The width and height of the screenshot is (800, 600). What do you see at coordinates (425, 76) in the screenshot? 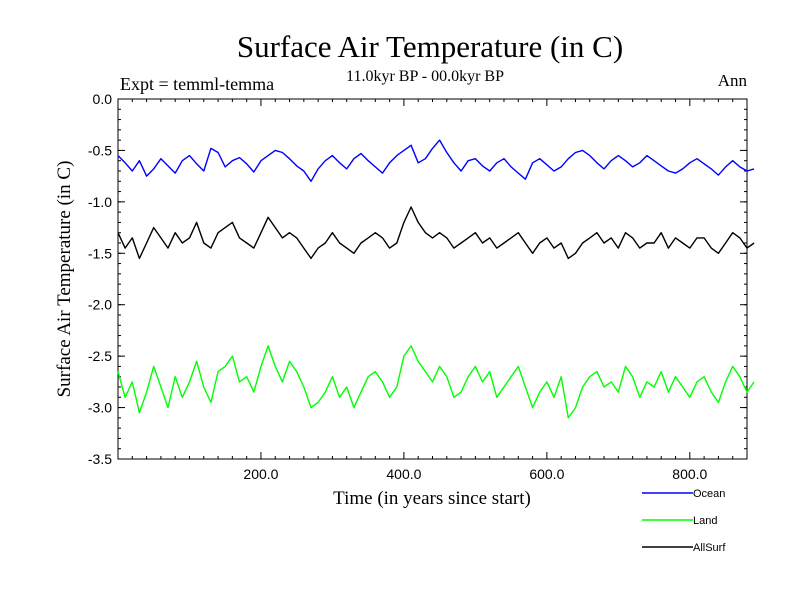
I see `chart-subtitle: 11.0kyr BP - 00.0kyr BP` at bounding box center [425, 76].